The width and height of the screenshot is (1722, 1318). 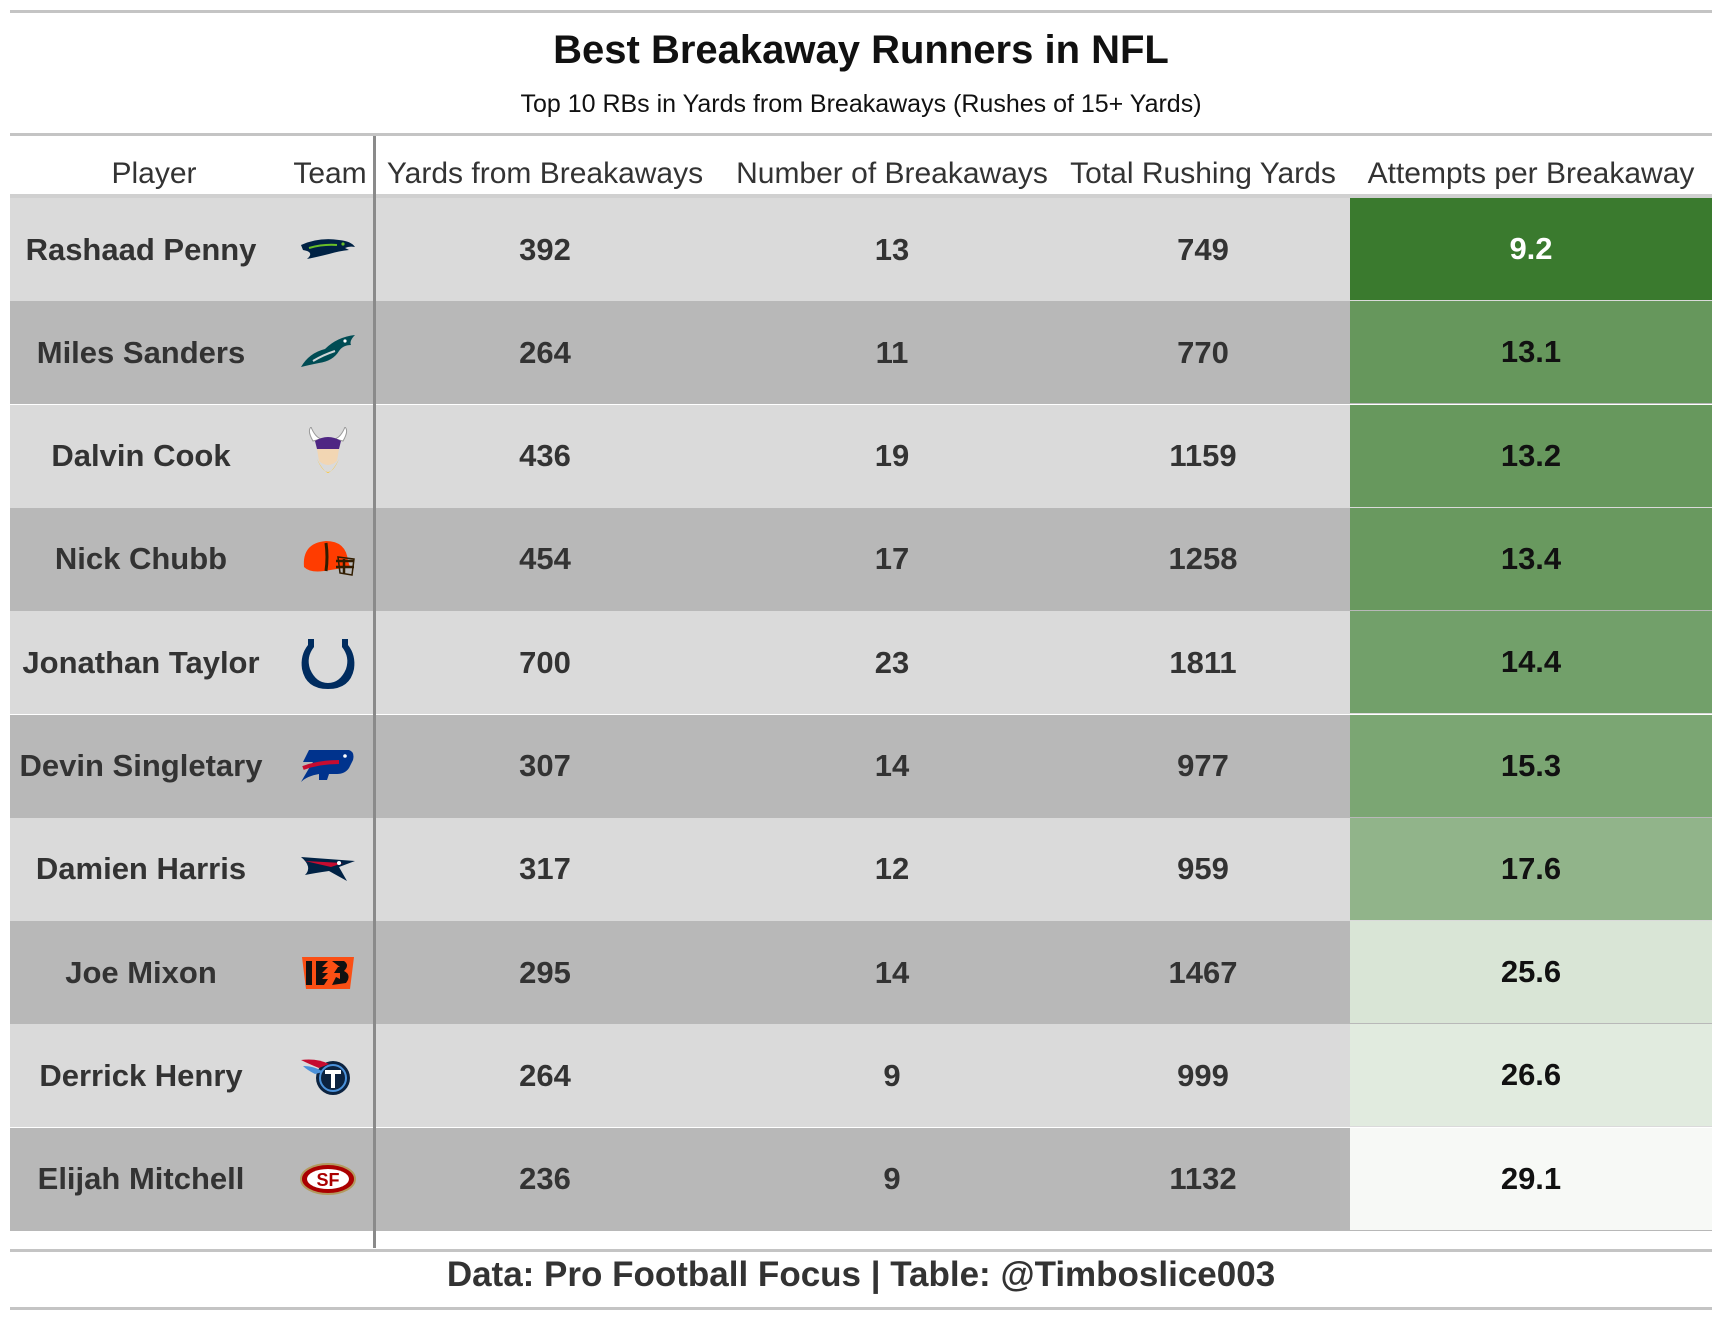 What do you see at coordinates (892, 456) in the screenshot?
I see `number-of-breakaways: 19` at bounding box center [892, 456].